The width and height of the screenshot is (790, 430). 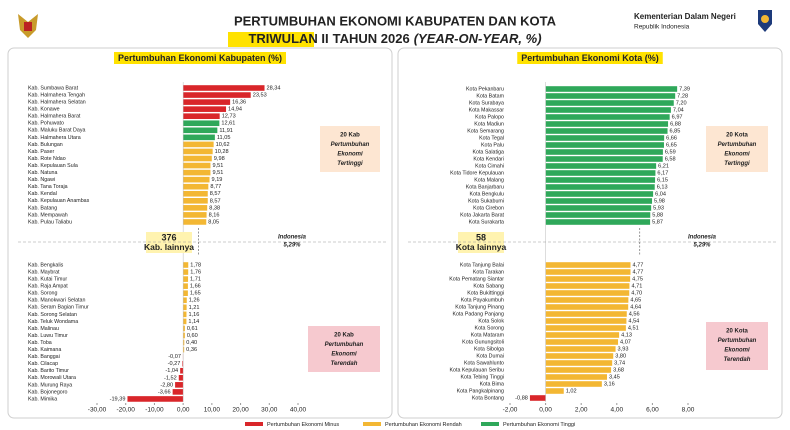 I want to click on callout-text: 20 Kota, so click(x=737, y=136).